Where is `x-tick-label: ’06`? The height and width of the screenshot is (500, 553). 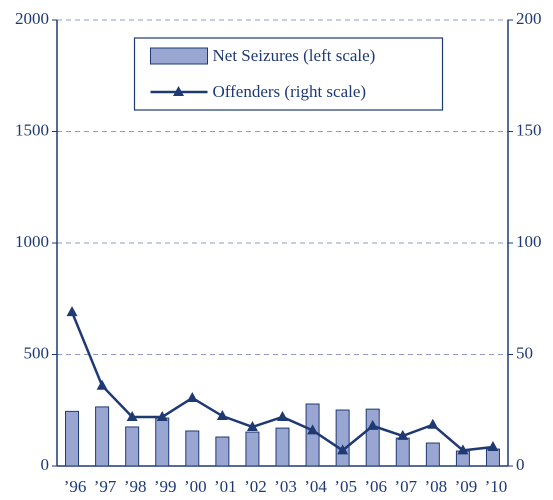
x-tick-label: ’06 is located at coordinates (375, 486).